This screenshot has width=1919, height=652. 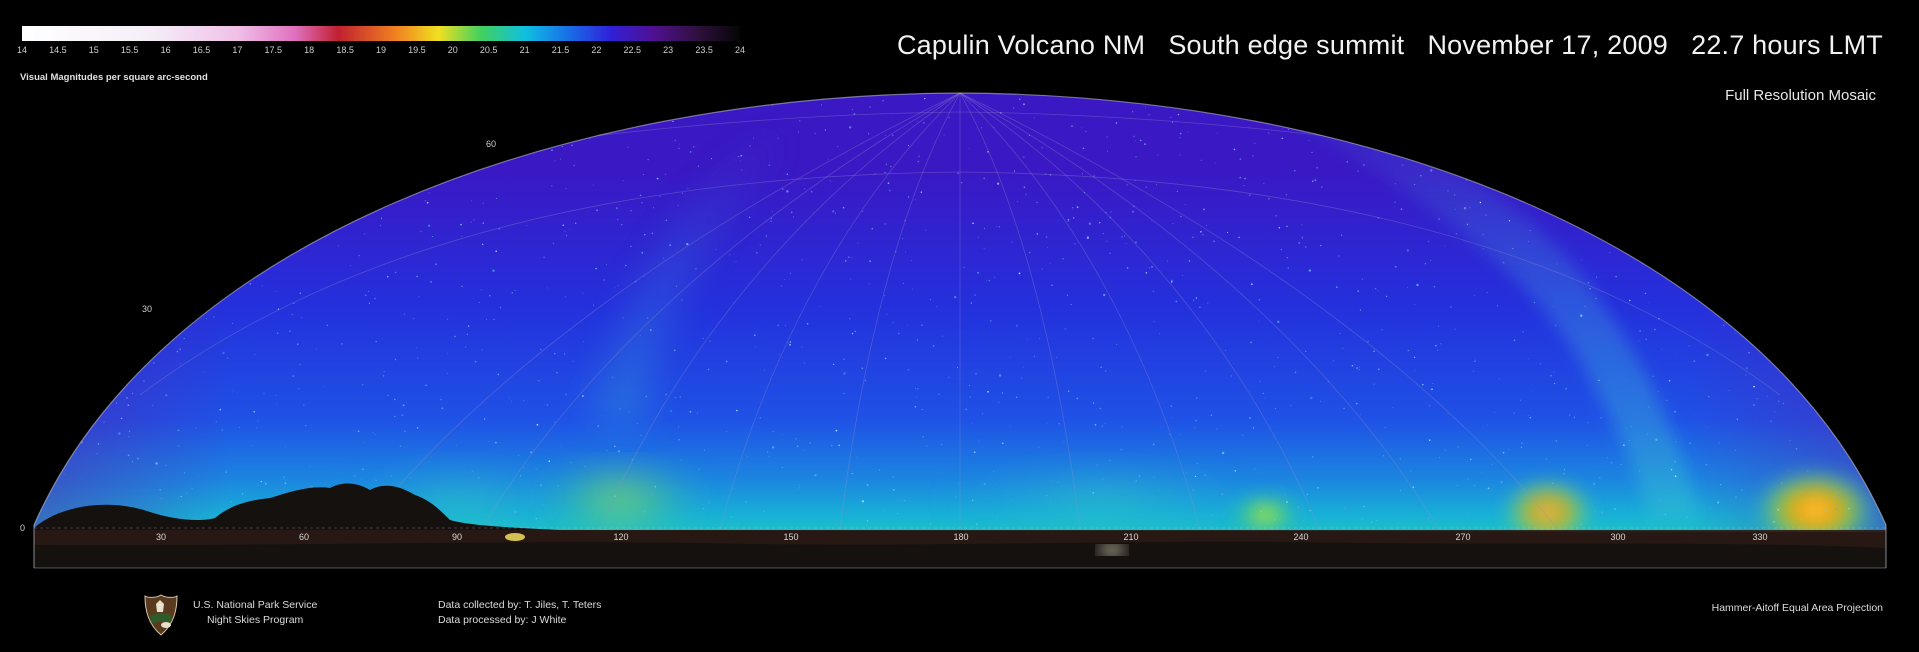 What do you see at coordinates (345, 50) in the screenshot?
I see `colorbar-tick-label: 18.5` at bounding box center [345, 50].